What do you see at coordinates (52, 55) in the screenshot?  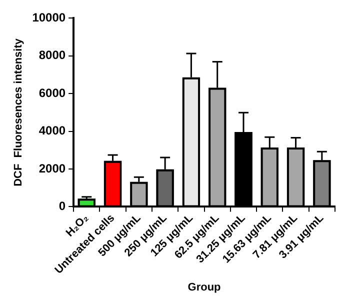 I see `y-tick-label: 8000` at bounding box center [52, 55].